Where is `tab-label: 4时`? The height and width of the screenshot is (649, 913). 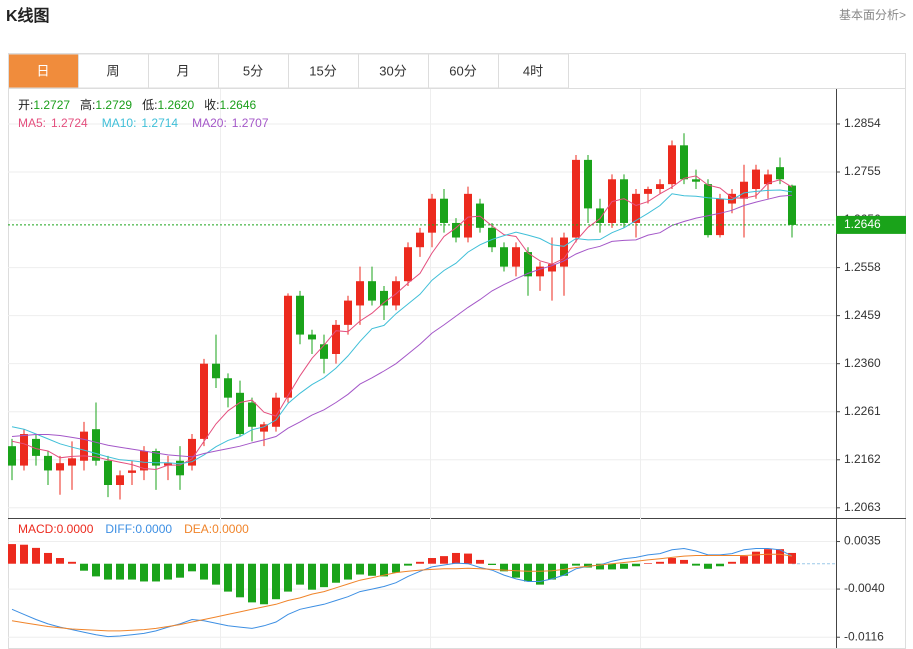
tab-label: 4时 is located at coordinates (533, 70).